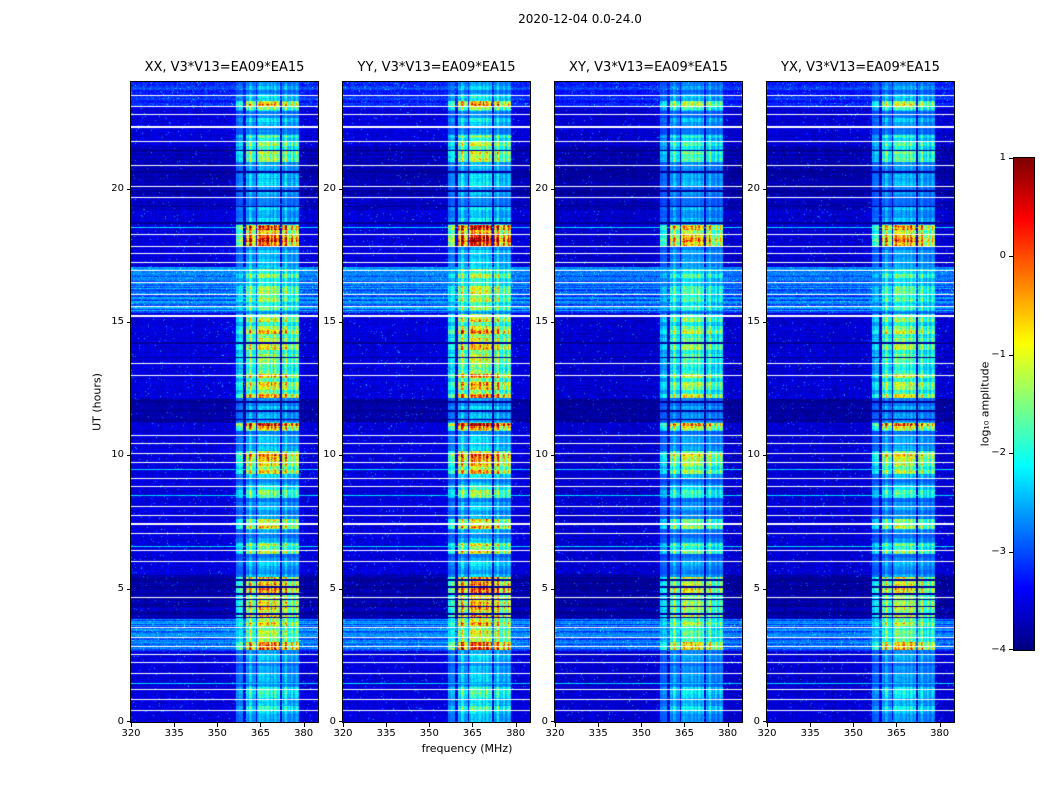  What do you see at coordinates (648, 402) in the screenshot?
I see `spectrogram-canvas-xy` at bounding box center [648, 402].